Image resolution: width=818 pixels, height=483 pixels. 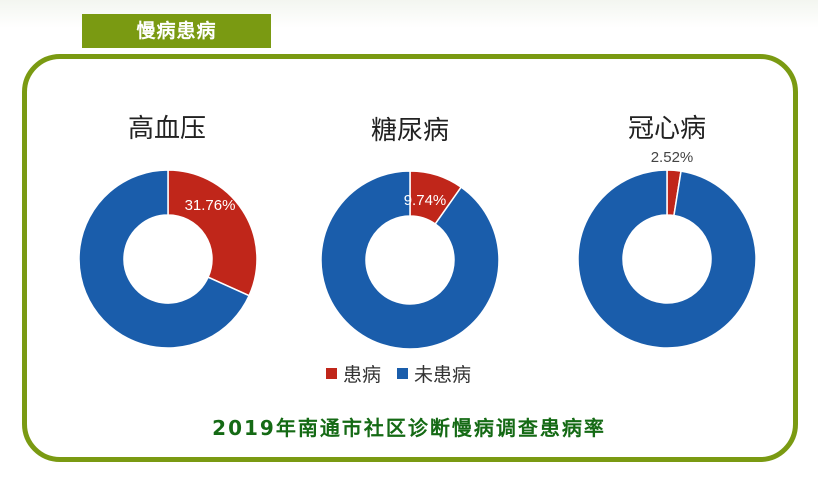 What do you see at coordinates (409, 428) in the screenshot?
I see `chart-caption: 2019年南通市社区诊断慢病调查患病率` at bounding box center [409, 428].